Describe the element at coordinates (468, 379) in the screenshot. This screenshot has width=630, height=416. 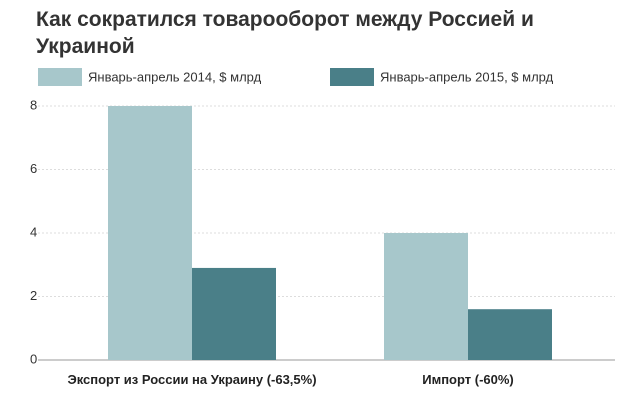
I see `x-tick-label: Импорт (-60%)` at that location.